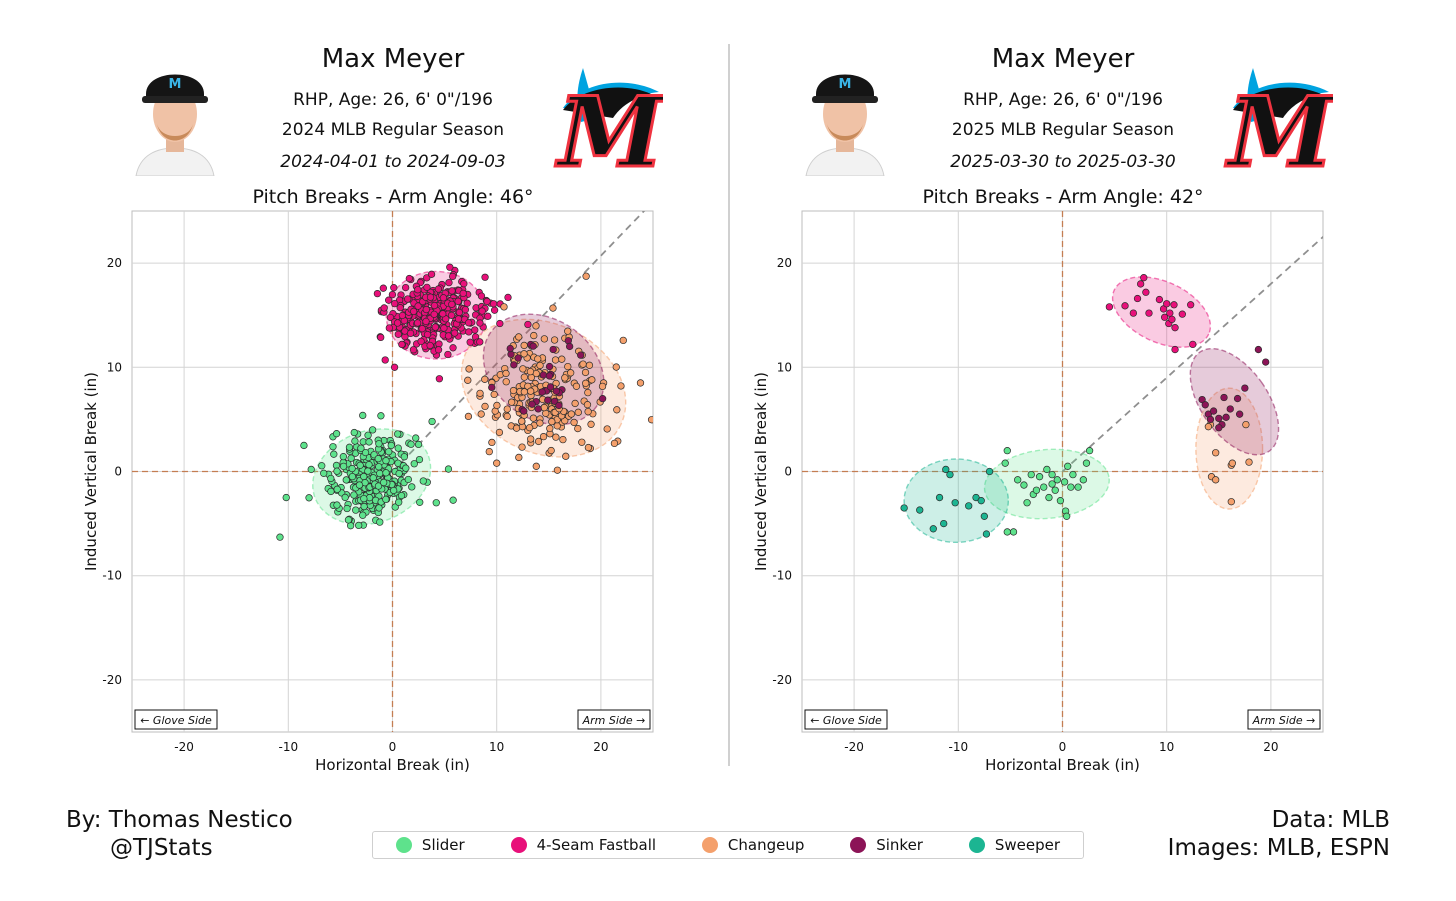  What do you see at coordinates (1270, 747) in the screenshot?
I see `x-tick-label: 20` at bounding box center [1270, 747].